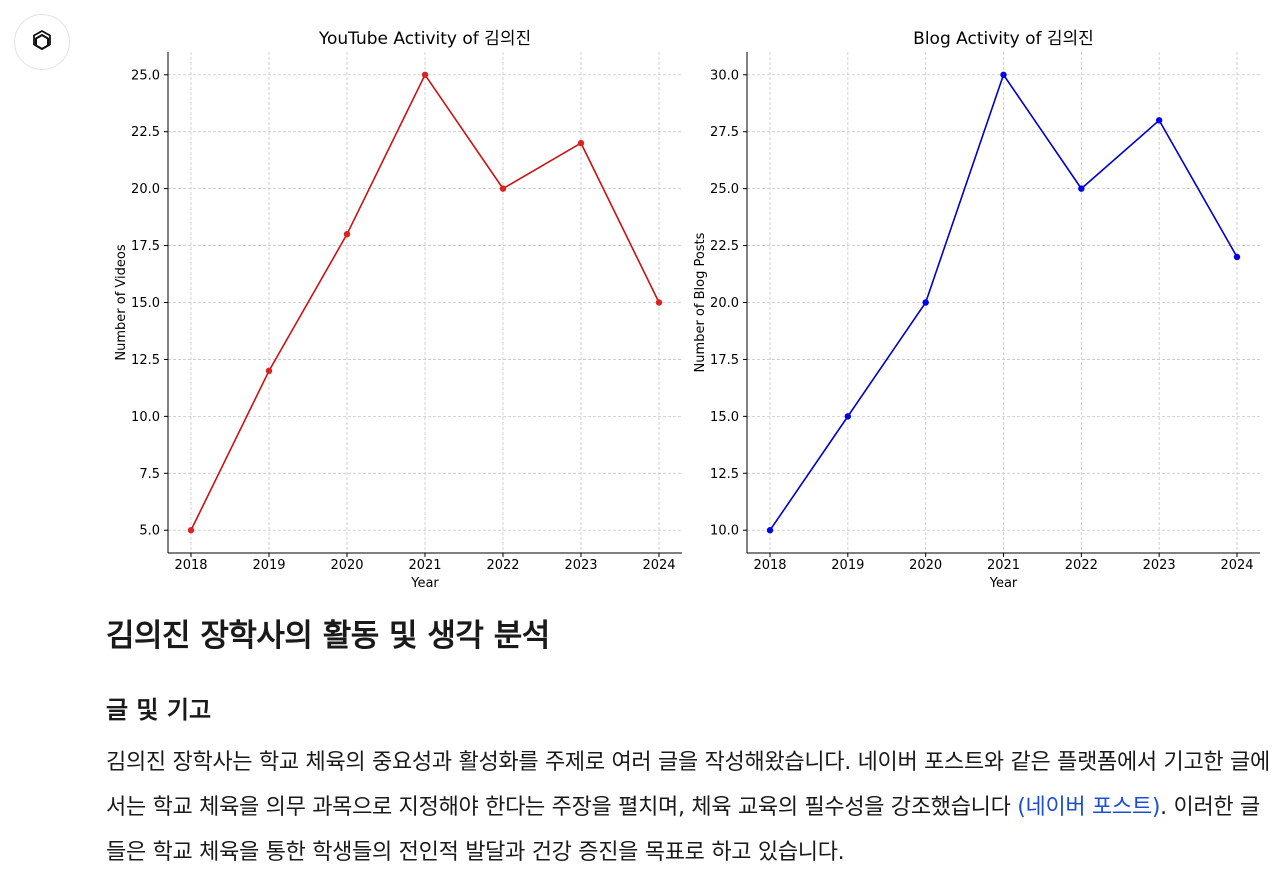 The width and height of the screenshot is (1280, 895). I want to click on y-tick-label: 27.5, so click(724, 132).